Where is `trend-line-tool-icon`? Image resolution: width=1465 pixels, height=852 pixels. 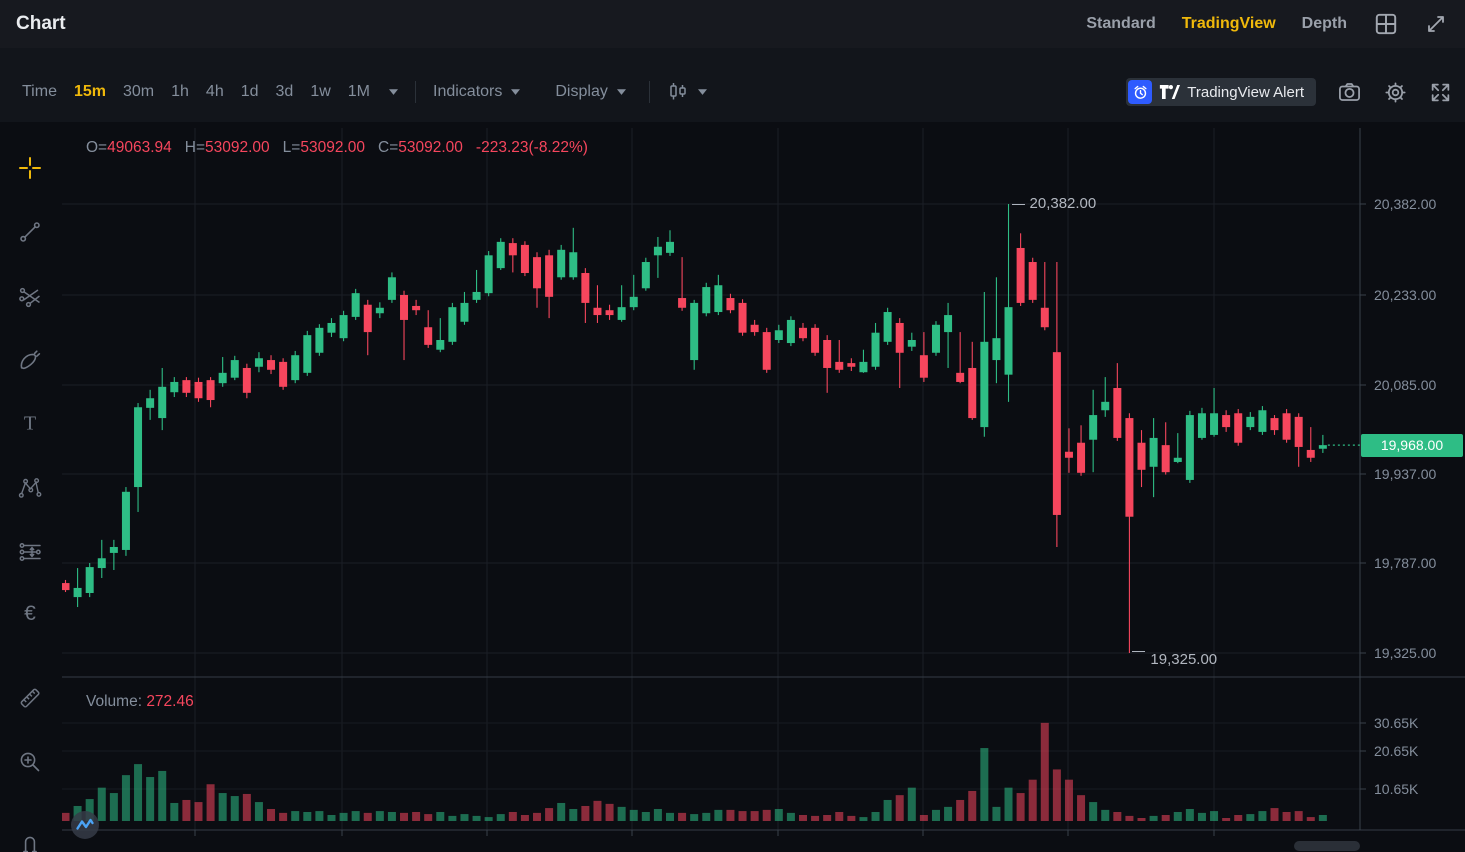 trend-line-tool-icon is located at coordinates (30, 232).